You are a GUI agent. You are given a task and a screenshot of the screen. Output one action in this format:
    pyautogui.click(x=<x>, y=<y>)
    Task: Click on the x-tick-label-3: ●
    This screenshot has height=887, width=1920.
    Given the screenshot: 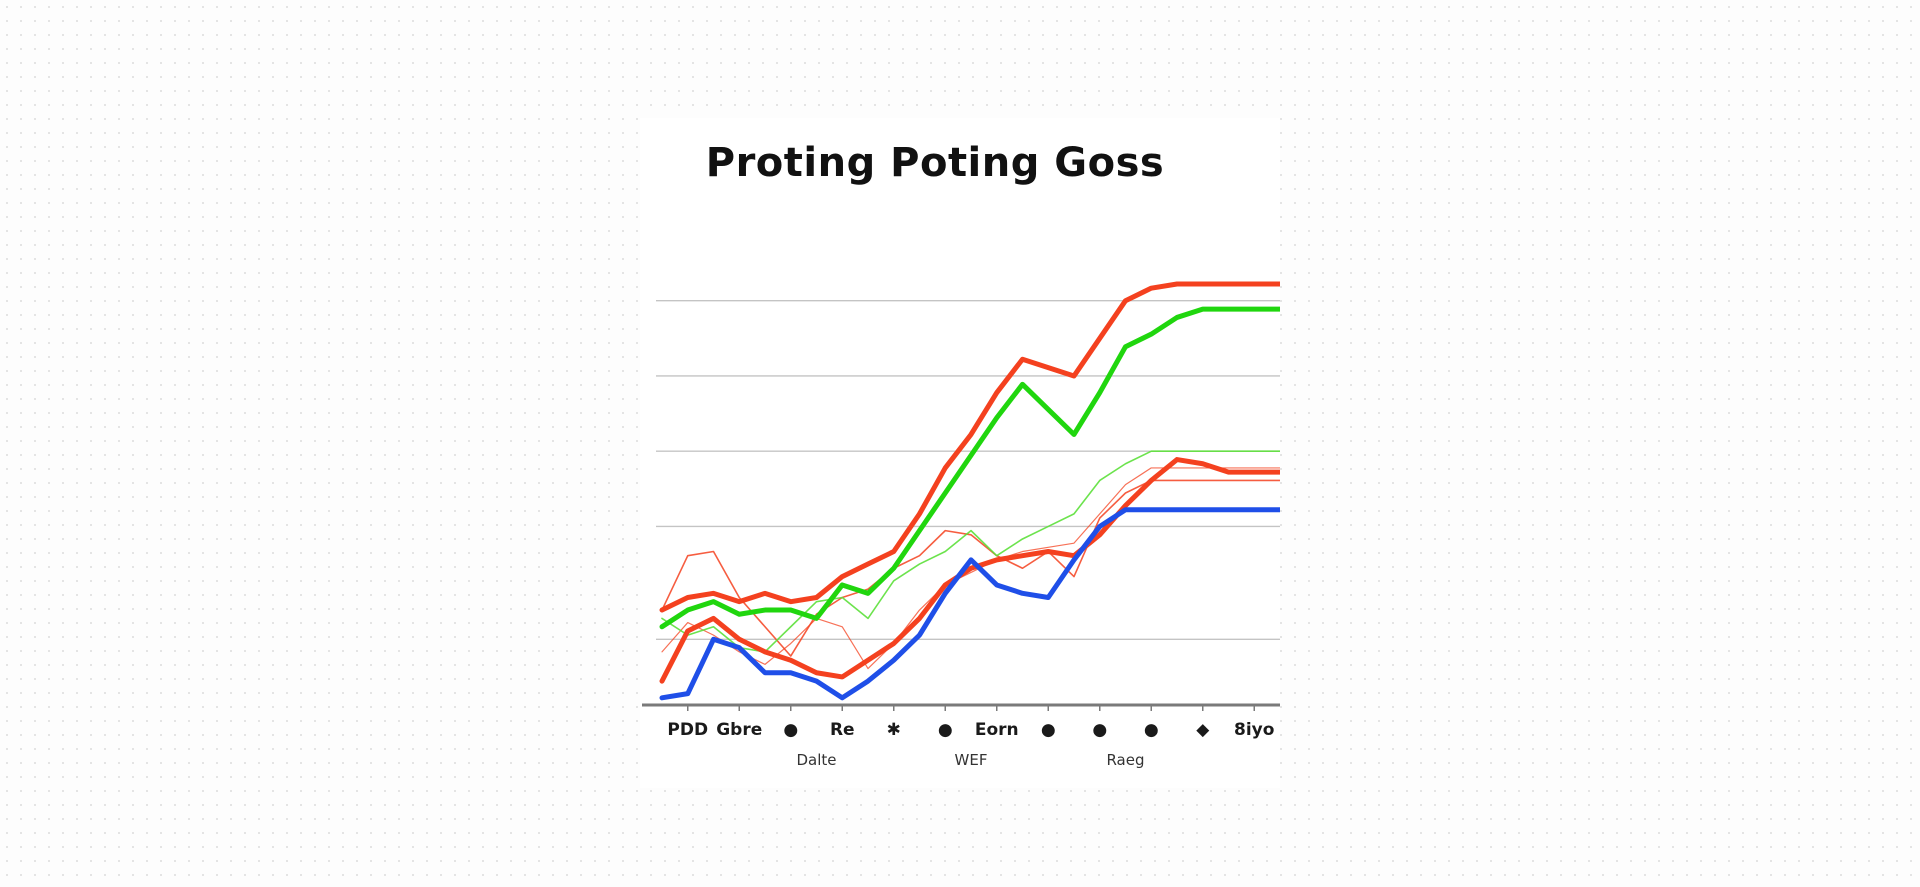 What is the action you would take?
    pyautogui.click(x=790, y=730)
    